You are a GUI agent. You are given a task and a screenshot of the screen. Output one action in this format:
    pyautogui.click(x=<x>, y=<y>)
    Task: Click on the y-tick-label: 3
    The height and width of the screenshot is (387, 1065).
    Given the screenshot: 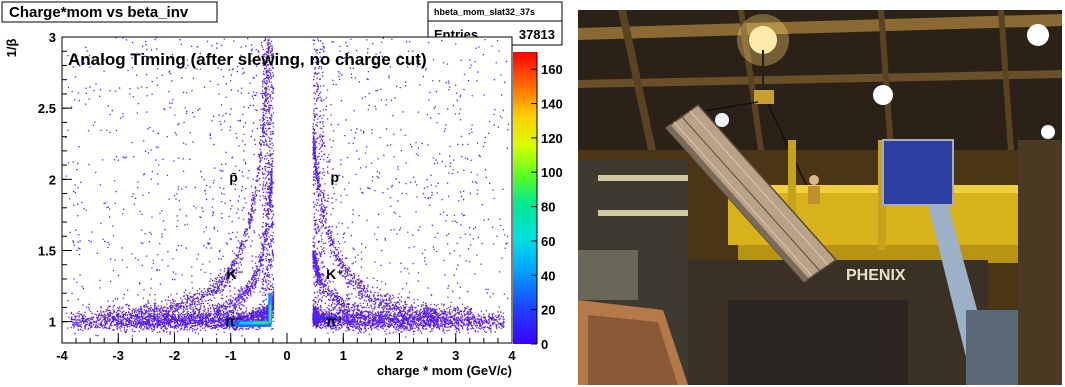 What is the action you would take?
    pyautogui.click(x=52, y=37)
    